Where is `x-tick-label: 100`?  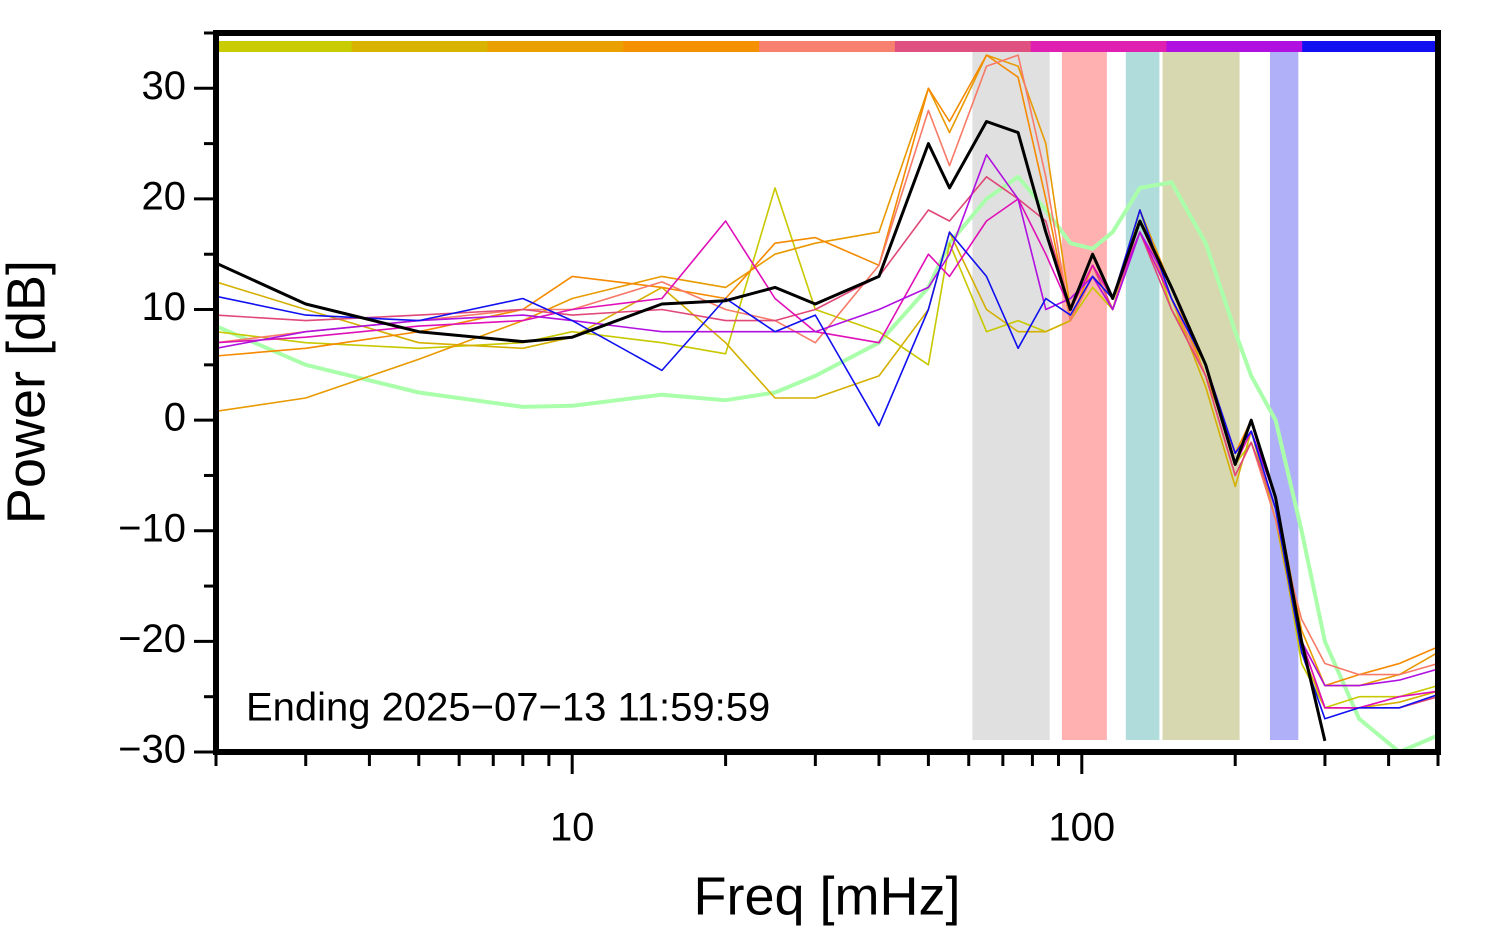 x-tick-label: 100 is located at coordinates (1081, 828).